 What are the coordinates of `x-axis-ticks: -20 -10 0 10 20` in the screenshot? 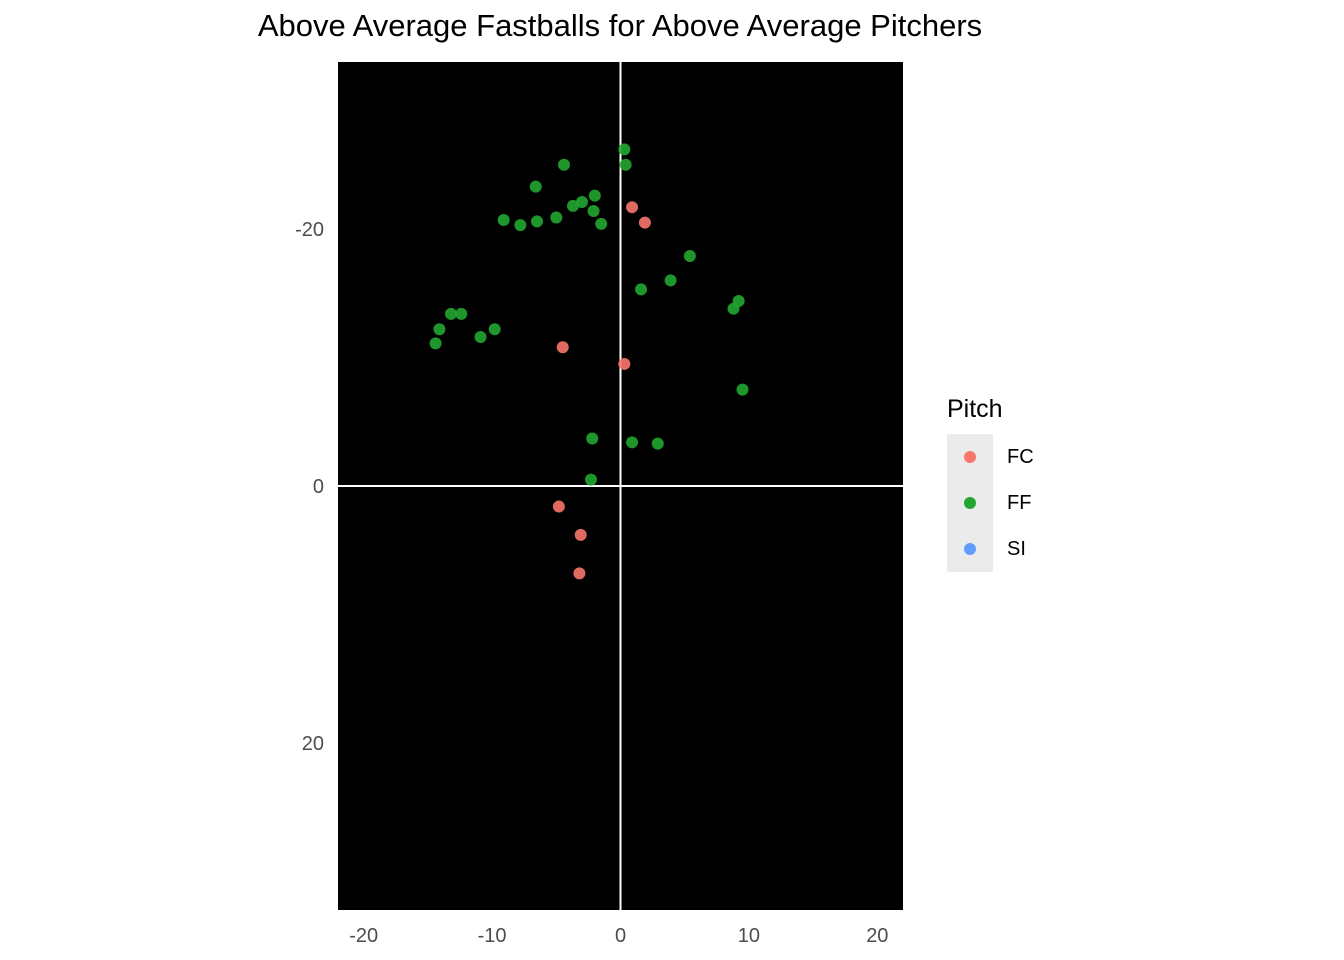 It's located at (618, 936).